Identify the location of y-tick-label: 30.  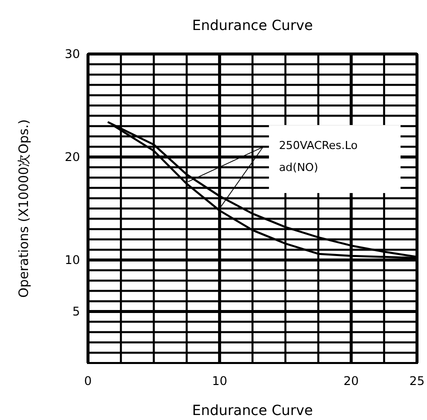
(72, 54).